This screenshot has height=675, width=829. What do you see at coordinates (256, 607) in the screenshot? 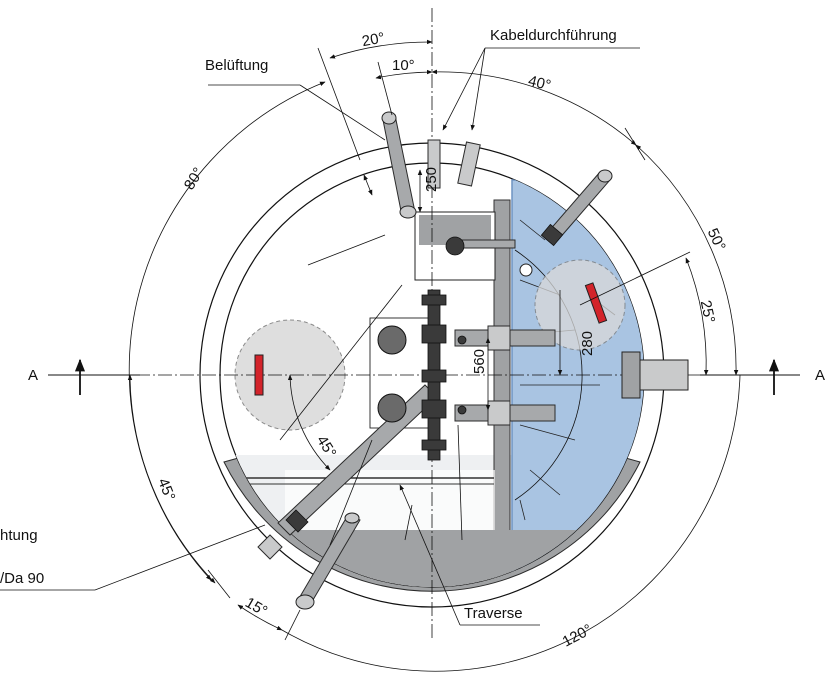
I see `dim-angle-15: 15°` at bounding box center [256, 607].